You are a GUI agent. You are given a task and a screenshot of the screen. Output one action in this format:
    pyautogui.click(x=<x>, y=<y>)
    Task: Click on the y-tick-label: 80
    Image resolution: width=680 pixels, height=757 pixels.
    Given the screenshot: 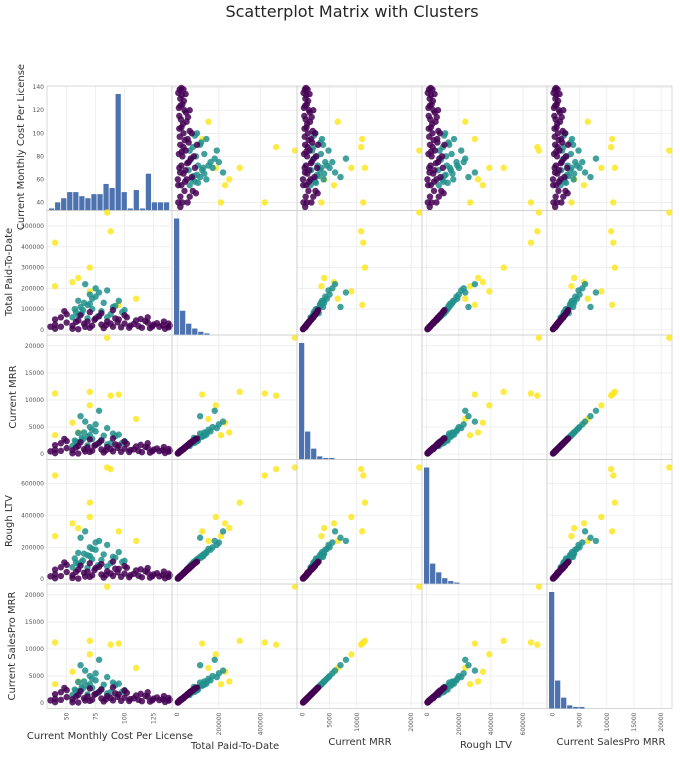 What is the action you would take?
    pyautogui.click(x=40, y=156)
    